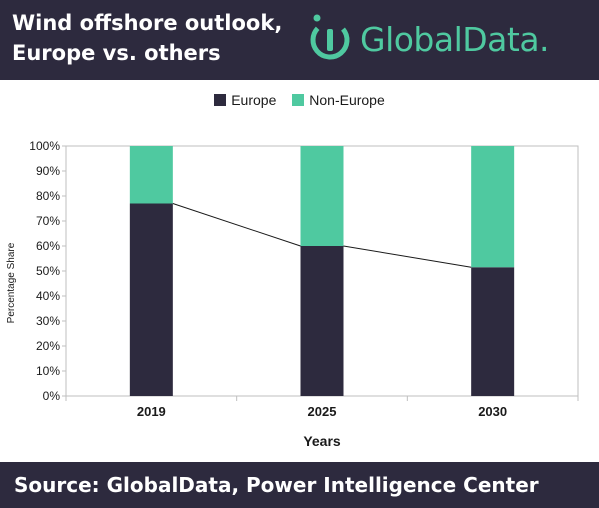 Image resolution: width=599 pixels, height=508 pixels. What do you see at coordinates (48, 246) in the screenshot?
I see `y-tick-label: 60%` at bounding box center [48, 246].